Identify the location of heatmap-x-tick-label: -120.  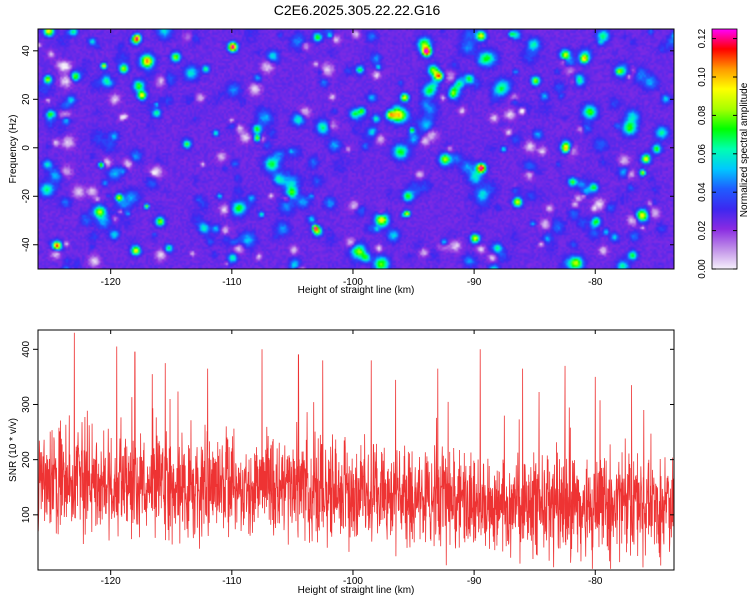
(111, 282).